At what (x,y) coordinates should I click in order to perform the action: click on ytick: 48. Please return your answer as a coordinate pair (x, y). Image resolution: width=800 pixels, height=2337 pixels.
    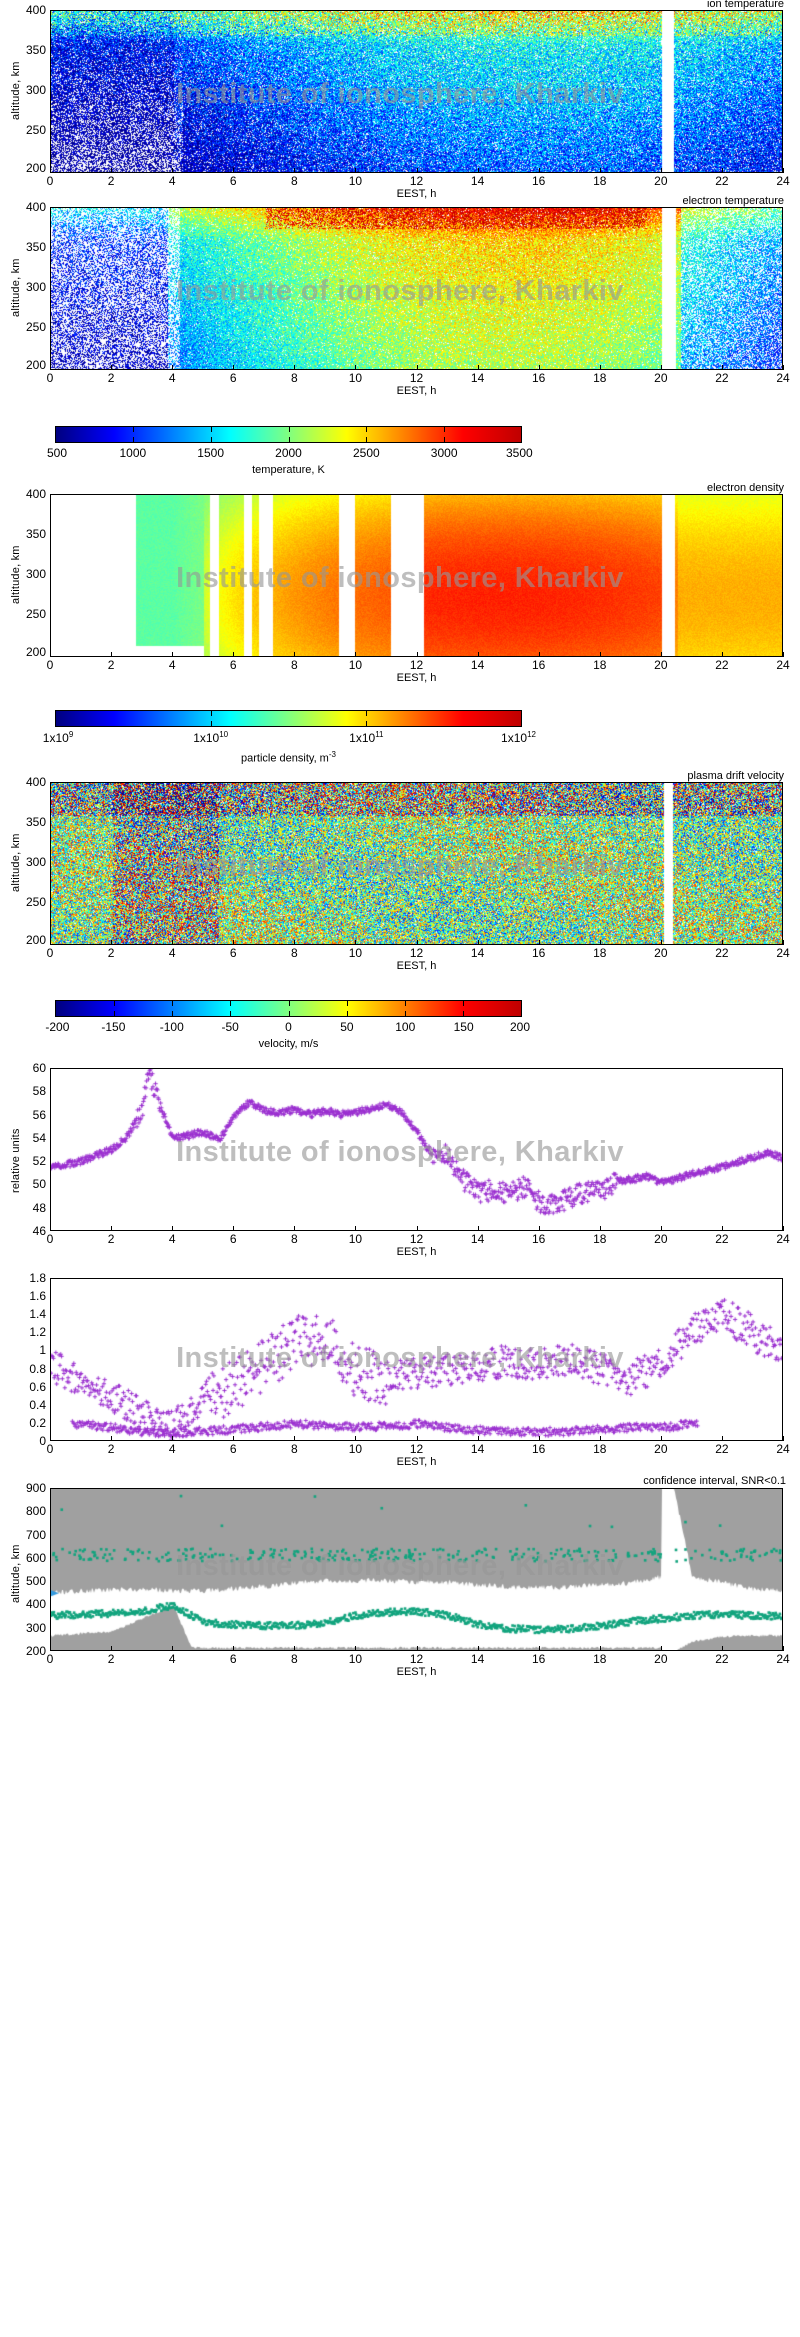
    Looking at the image, I should click on (39, 1207).